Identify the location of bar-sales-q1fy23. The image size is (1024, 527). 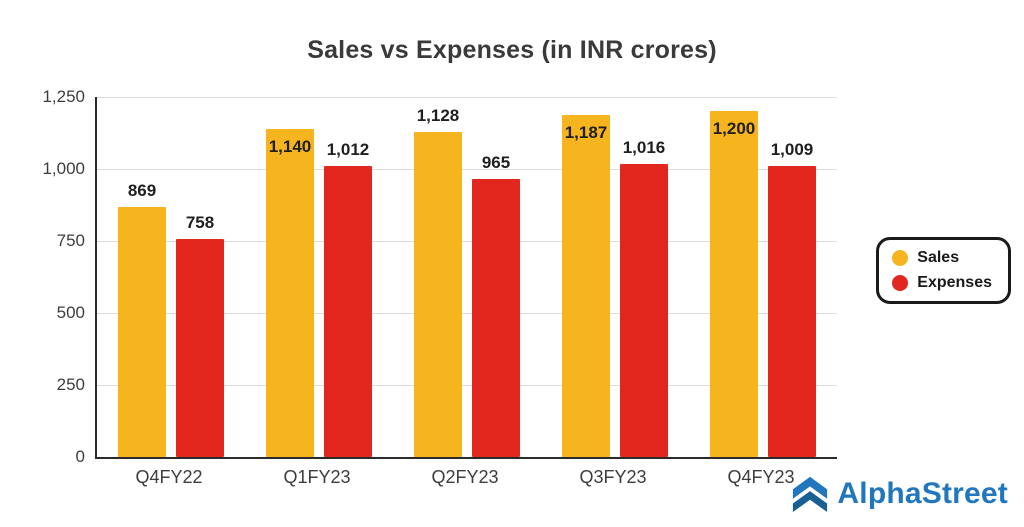
(290, 292).